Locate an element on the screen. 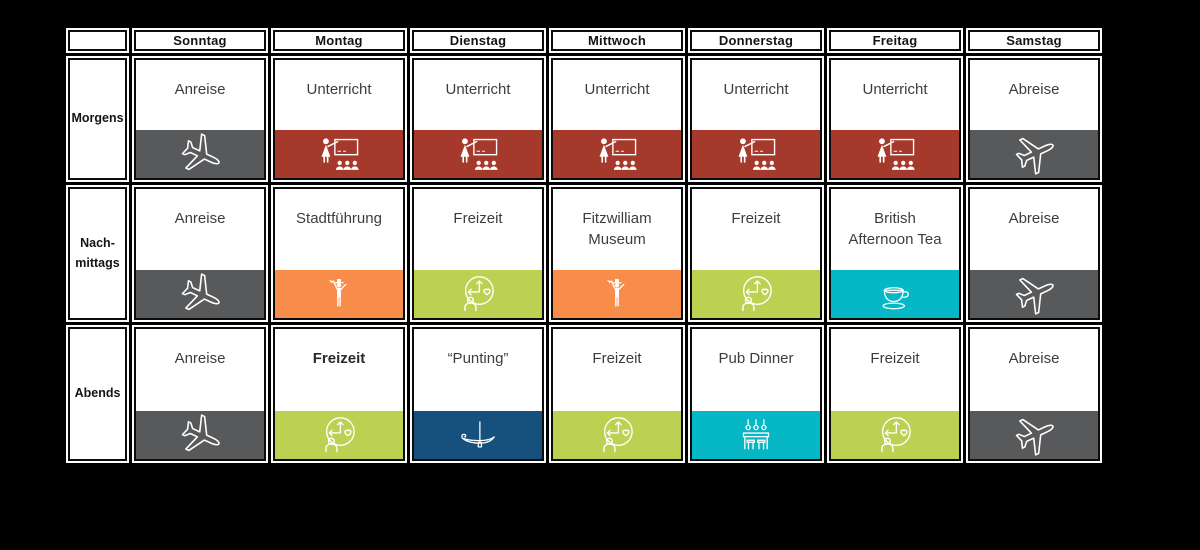 This screenshot has height=550, width=1200. cell-mittwoch-morgens: Unterricht is located at coordinates (617, 119).